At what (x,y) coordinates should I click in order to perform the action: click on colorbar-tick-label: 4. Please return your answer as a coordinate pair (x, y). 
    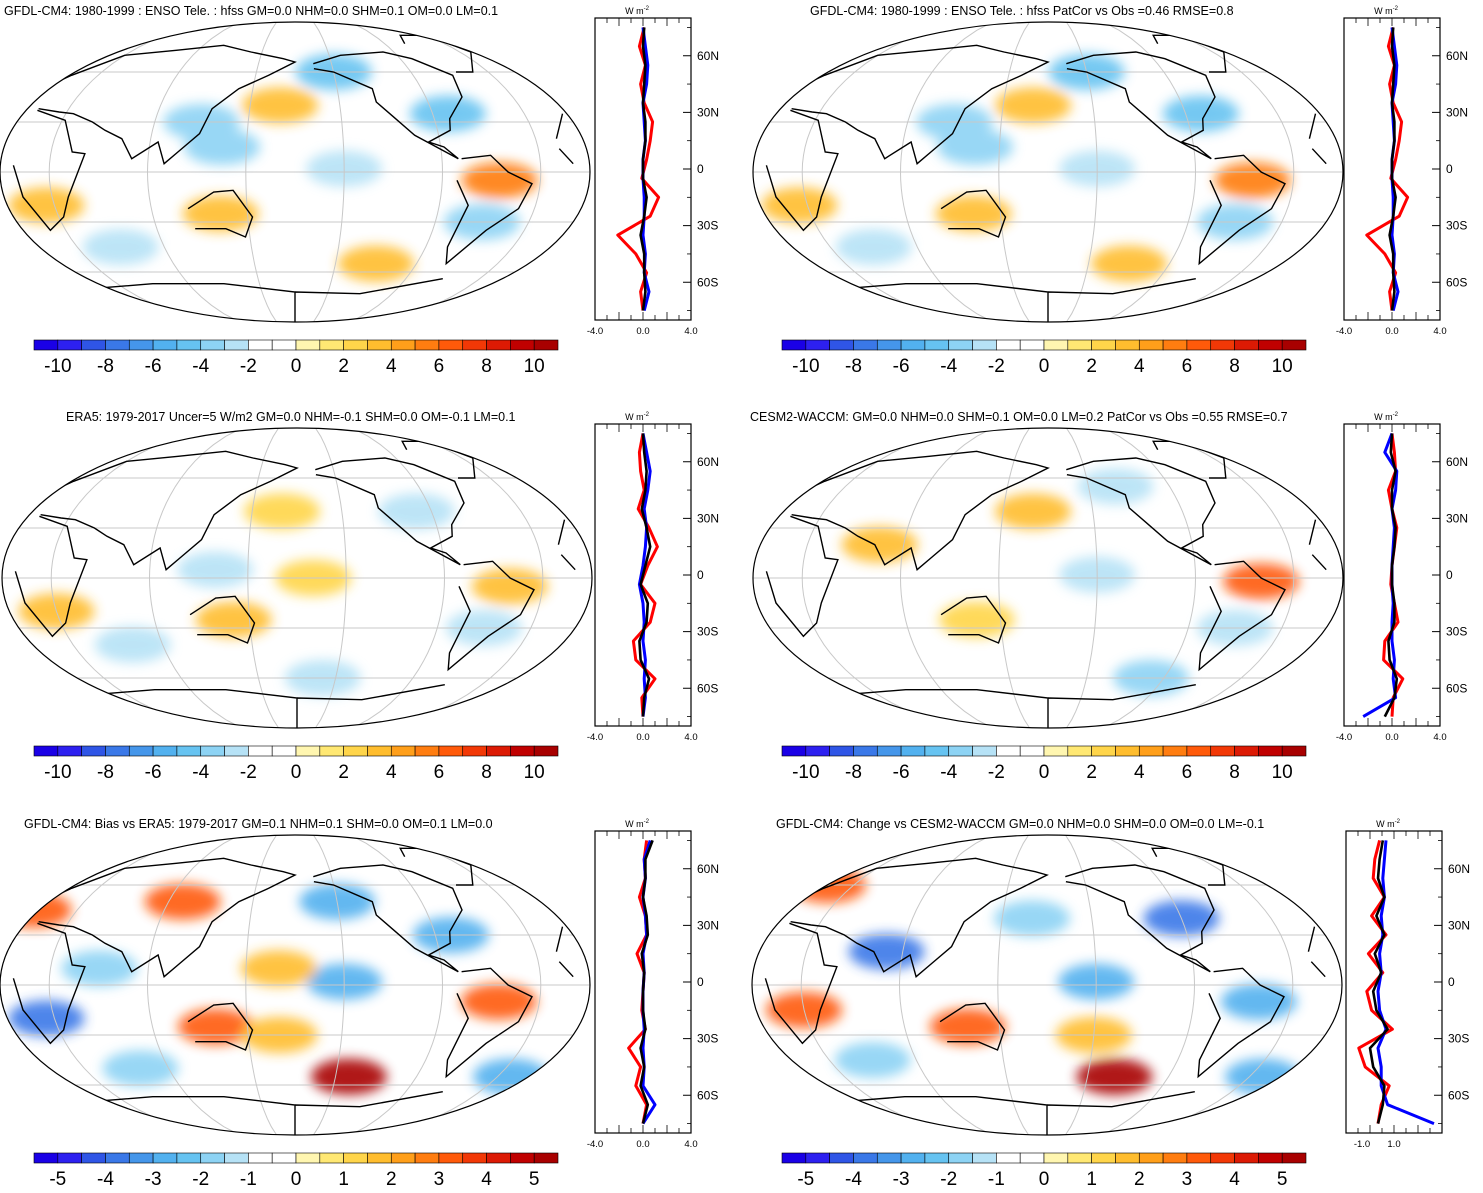
    Looking at the image, I should click on (486, 1179).